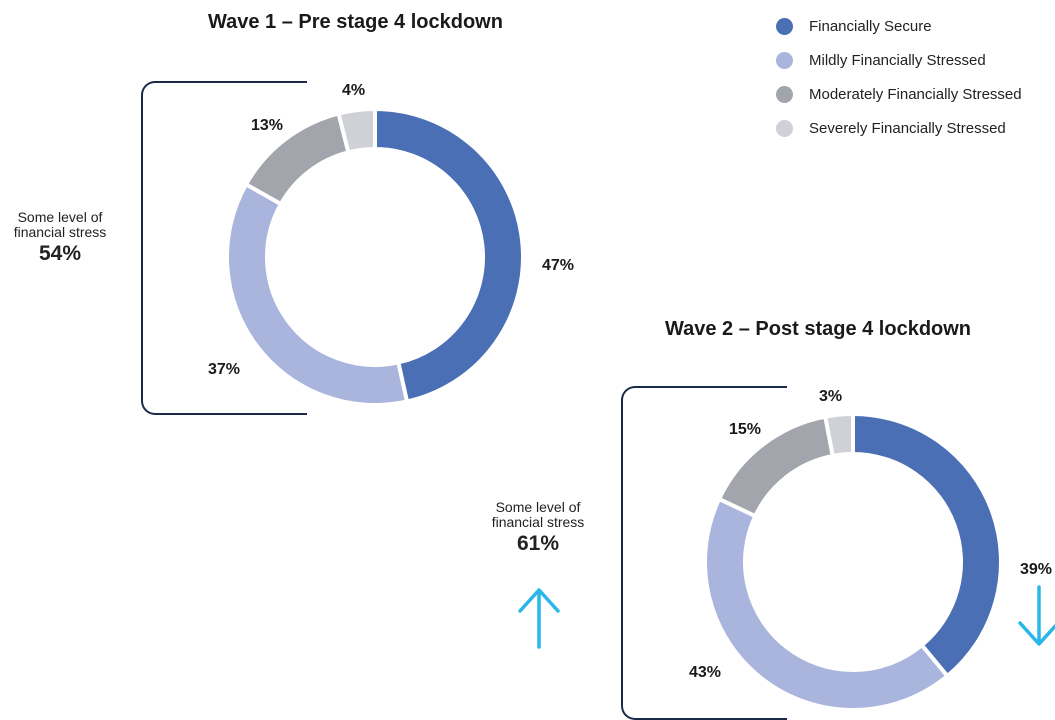 This screenshot has width=1055, height=720. I want to click on arrow-down-icon, so click(1036, 615).